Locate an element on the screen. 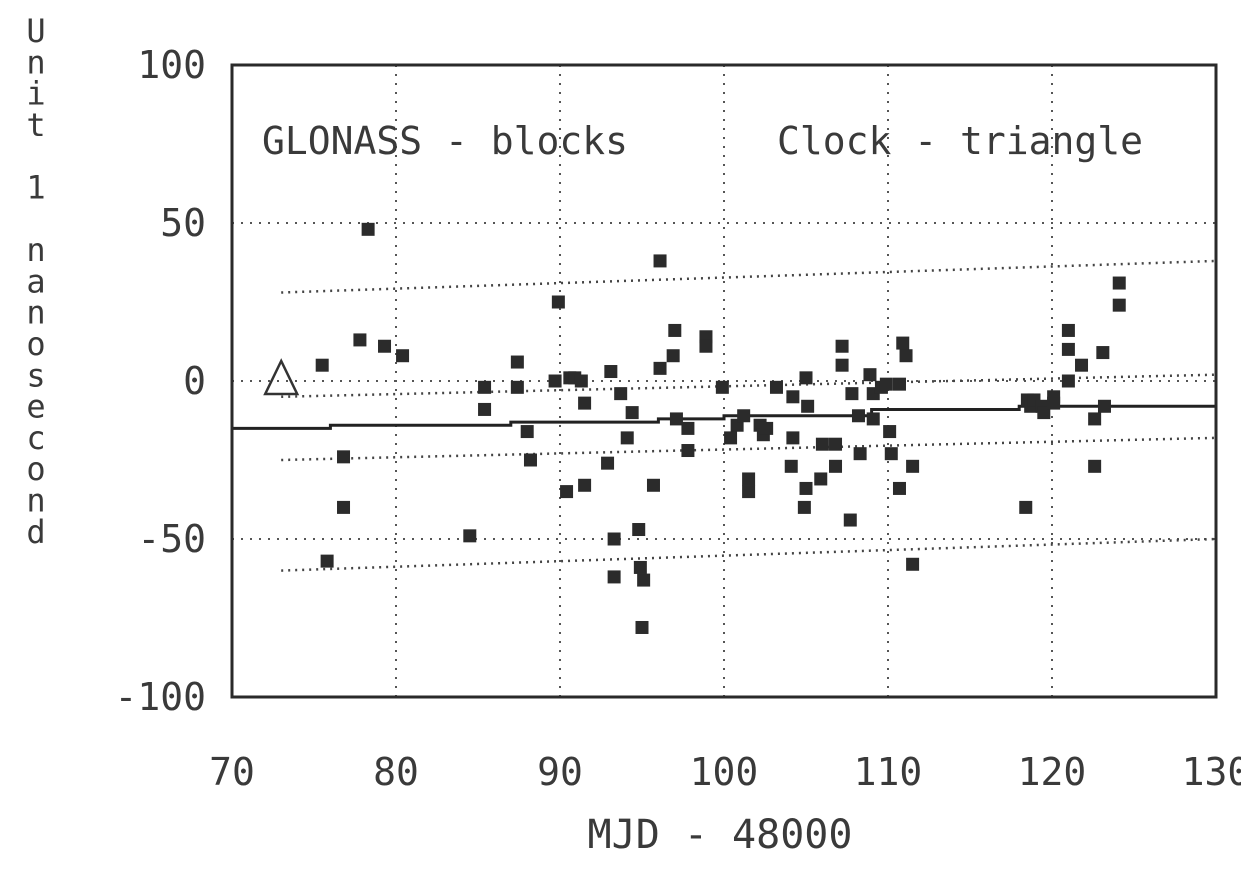 This screenshot has width=1241, height=869. y-axis-tick-labels: 100 50 0 -50 -100 is located at coordinates (160, 381).